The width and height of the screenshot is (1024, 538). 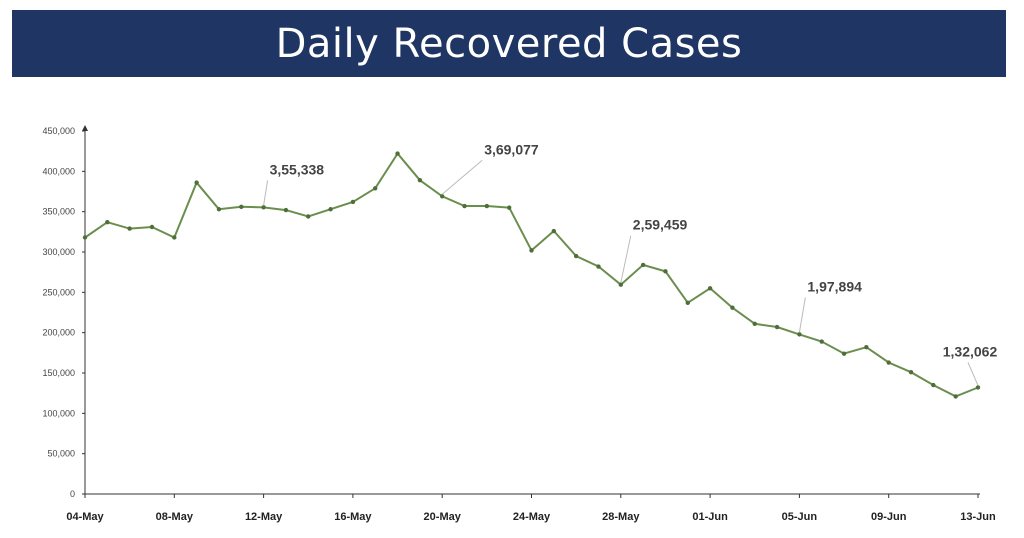 I want to click on x-tick-label: 05-Jun, so click(x=800, y=517).